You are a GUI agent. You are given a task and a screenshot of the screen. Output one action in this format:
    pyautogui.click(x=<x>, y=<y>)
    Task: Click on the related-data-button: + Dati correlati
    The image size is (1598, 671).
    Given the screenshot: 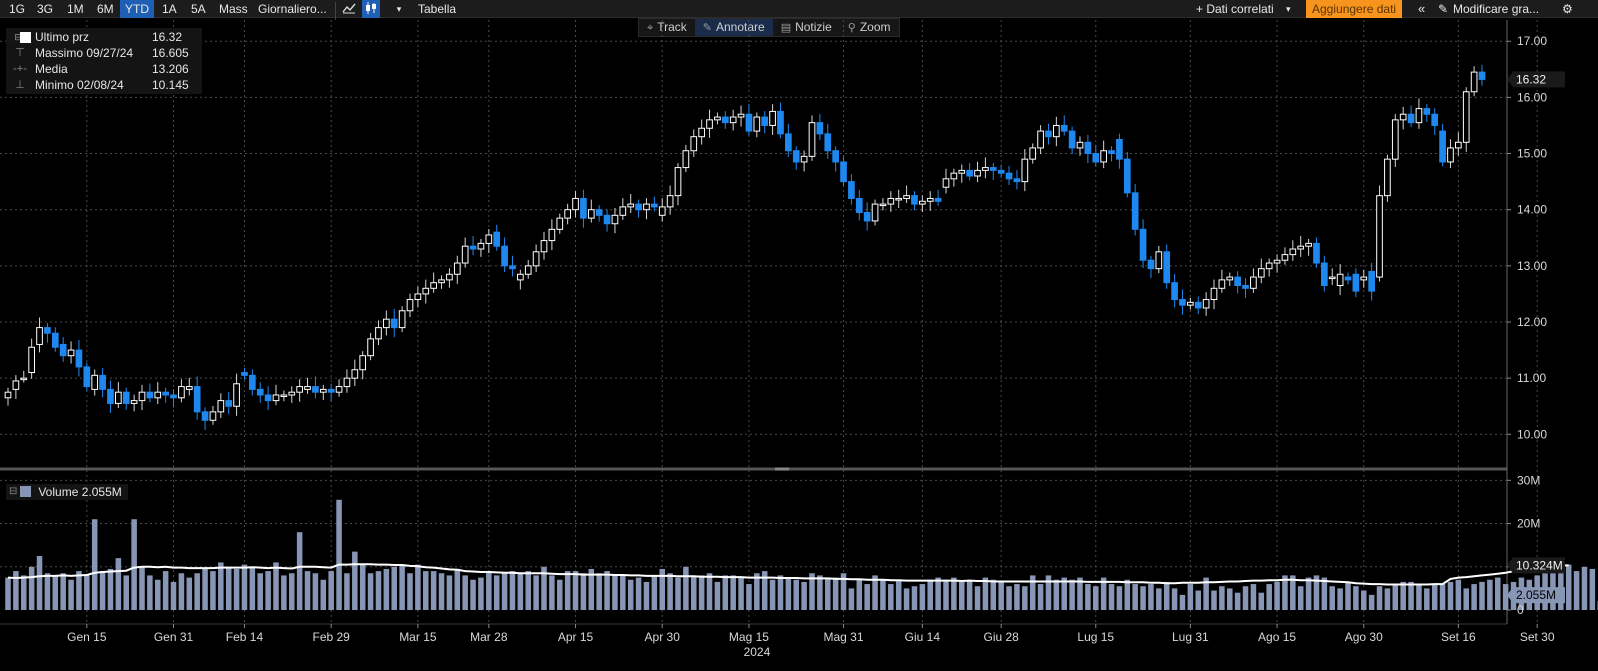 What is the action you would take?
    pyautogui.click(x=1235, y=9)
    